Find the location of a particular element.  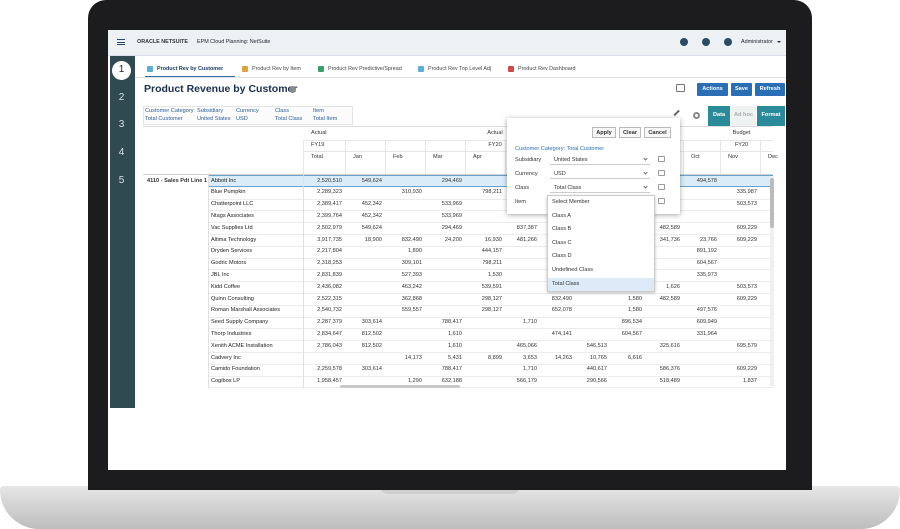

apps-icon is located at coordinates (728, 42).